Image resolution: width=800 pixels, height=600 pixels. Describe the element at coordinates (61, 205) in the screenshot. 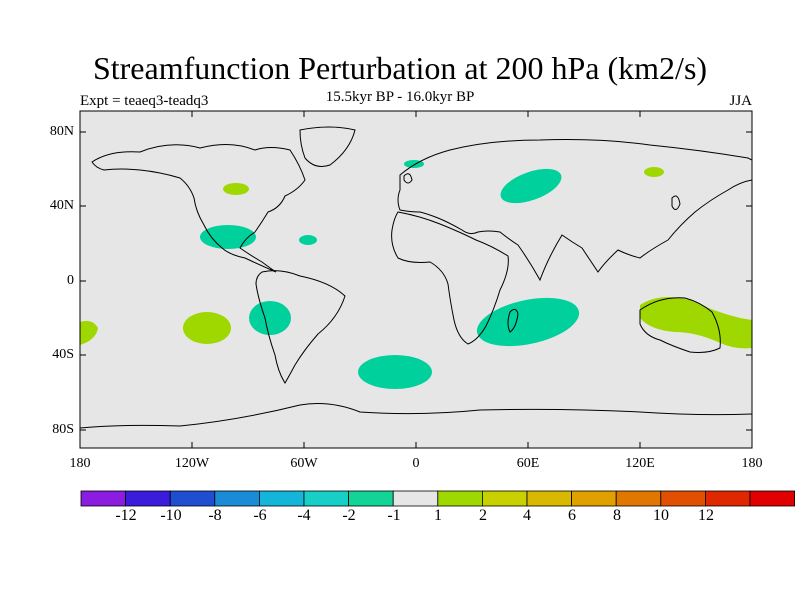

I see `y-tick-label: 40N` at that location.